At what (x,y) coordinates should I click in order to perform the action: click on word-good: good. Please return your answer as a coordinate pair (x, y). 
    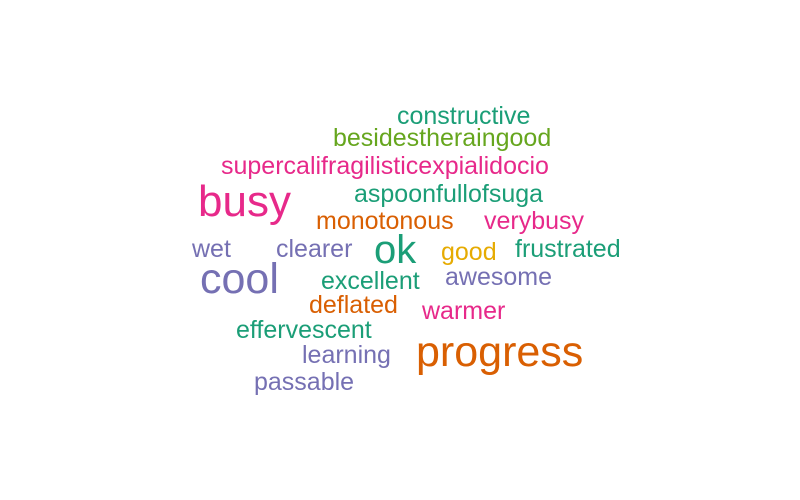
    Looking at the image, I should click on (469, 252).